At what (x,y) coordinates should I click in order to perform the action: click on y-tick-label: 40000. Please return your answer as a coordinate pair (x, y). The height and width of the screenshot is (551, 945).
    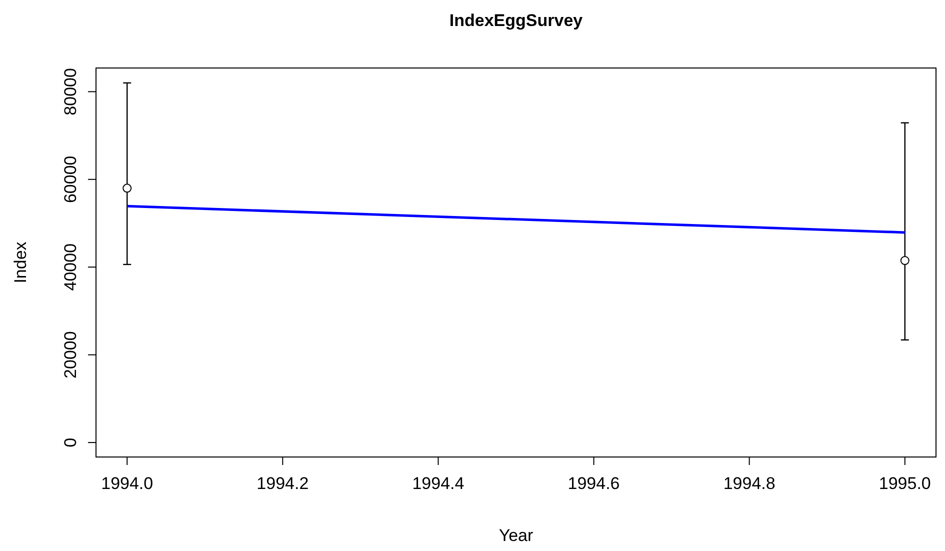
    Looking at the image, I should click on (70, 267).